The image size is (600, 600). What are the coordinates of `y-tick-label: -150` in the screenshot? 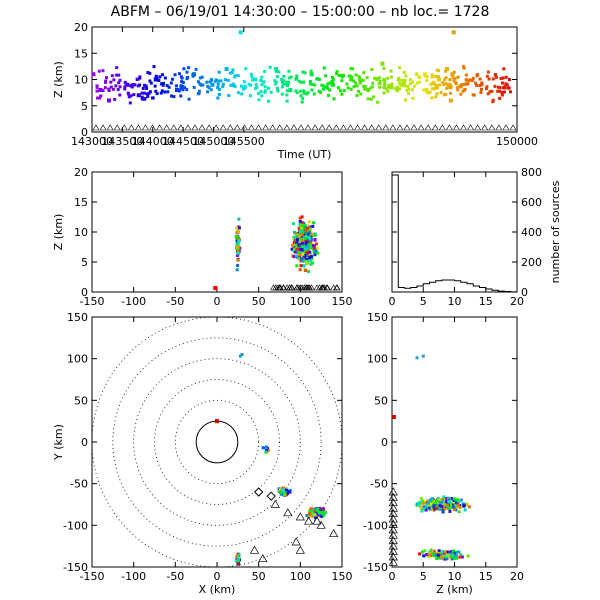 It's located at (375, 567).